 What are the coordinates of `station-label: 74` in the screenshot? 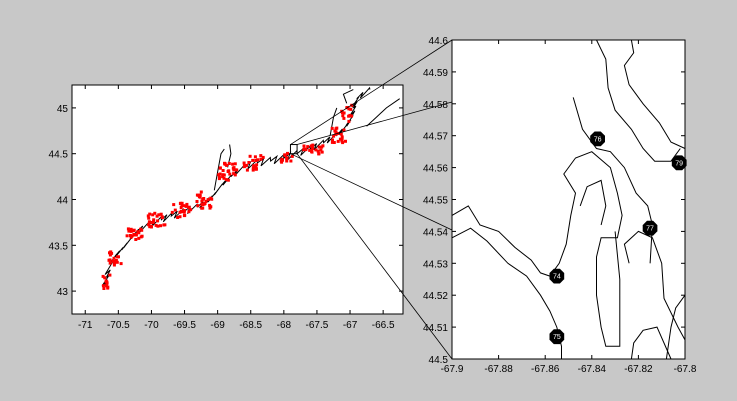 It's located at (557, 277).